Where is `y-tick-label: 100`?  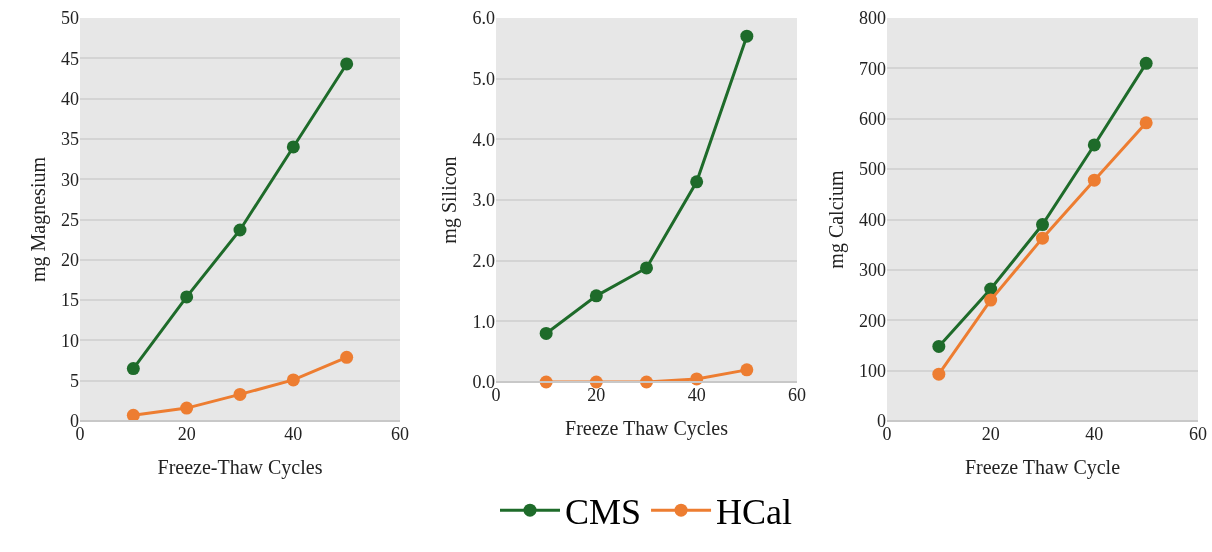 y-tick-label: 100 is located at coordinates (872, 370).